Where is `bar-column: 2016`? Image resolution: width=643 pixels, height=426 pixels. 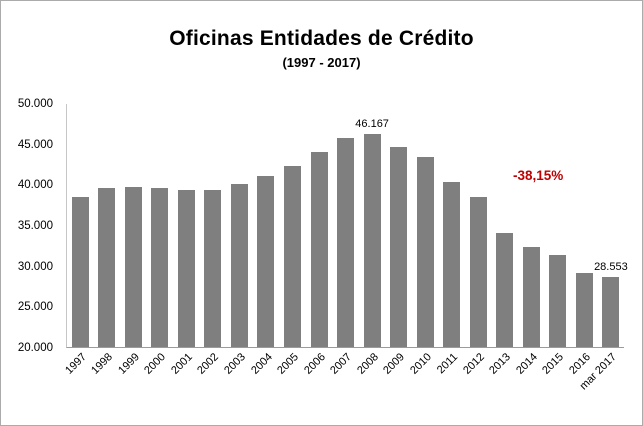
bar-column: 2016 is located at coordinates (582, 240).